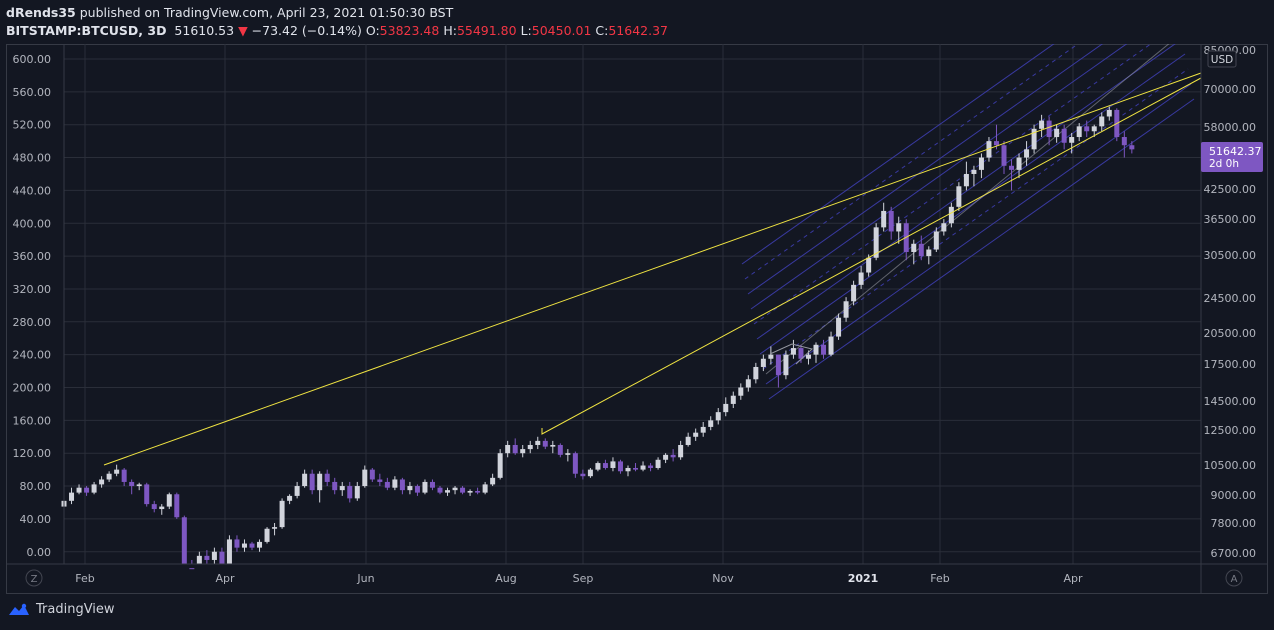 Image resolution: width=1274 pixels, height=630 pixels. What do you see at coordinates (32, 355) in the screenshot?
I see `left-tick-label: 240.00` at bounding box center [32, 355].